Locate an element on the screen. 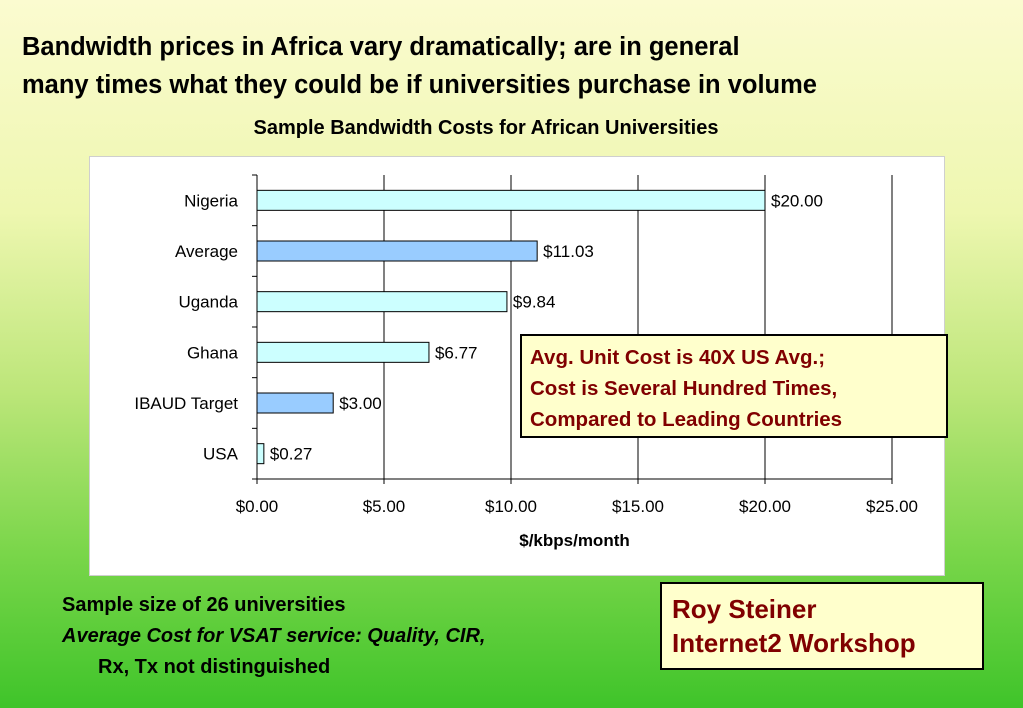 This screenshot has width=1023, height=708. credit-box: Roy Steiner Internet2 Workshop is located at coordinates (822, 626).